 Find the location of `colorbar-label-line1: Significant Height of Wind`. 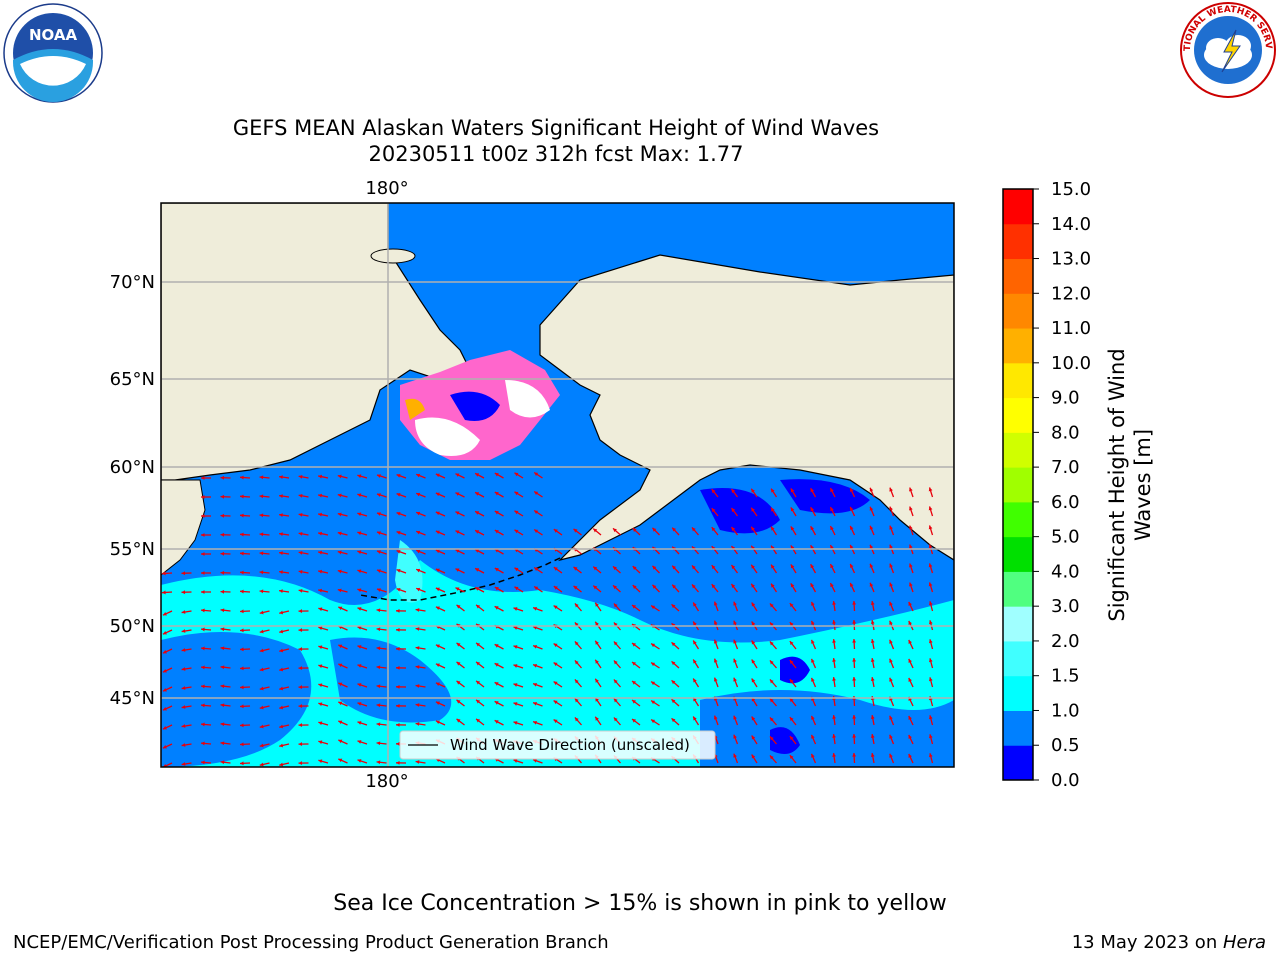

colorbar-label-line1: Significant Height of Wind is located at coordinates (1117, 484).